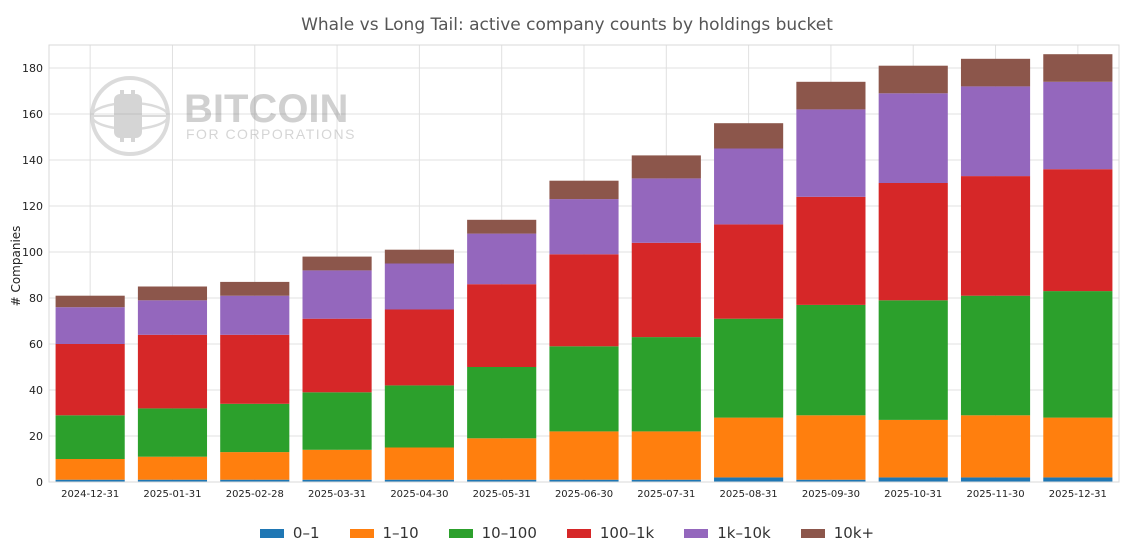 The image size is (1134, 555). I want to click on watermark-subtitle: FOR CORPORATIONS, so click(271, 134).